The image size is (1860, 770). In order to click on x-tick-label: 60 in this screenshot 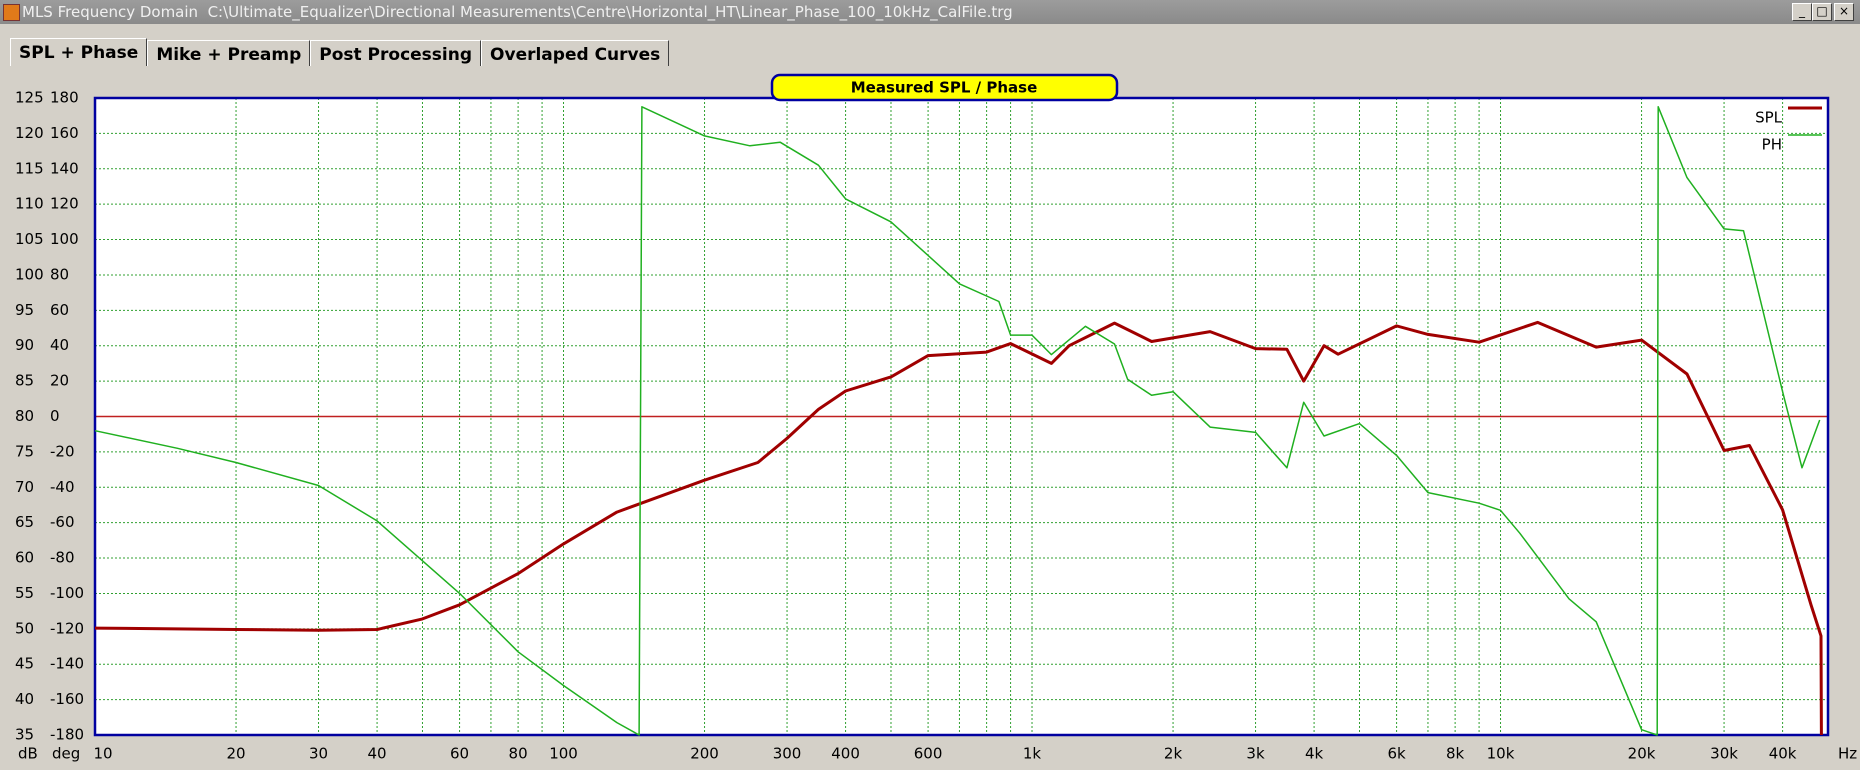, I will do `click(459, 754)`.